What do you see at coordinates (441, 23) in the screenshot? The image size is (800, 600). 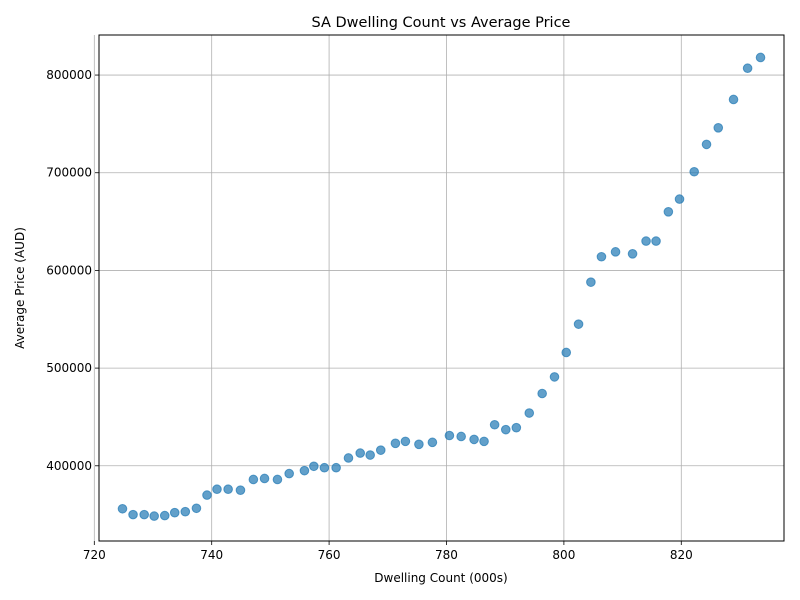 I see `chart-title: SA Dwelling Count vs Average Price` at bounding box center [441, 23].